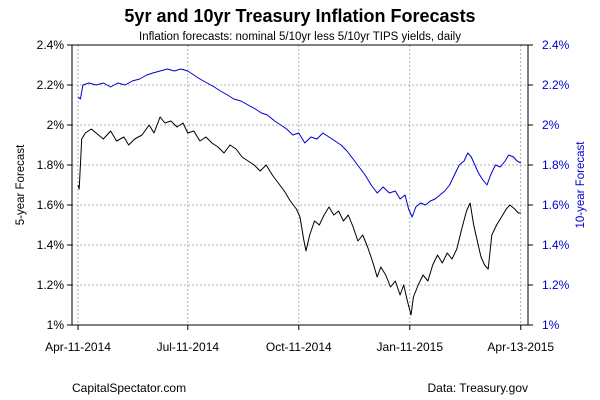  I want to click on left-tick-label: 2%, so click(56, 125).